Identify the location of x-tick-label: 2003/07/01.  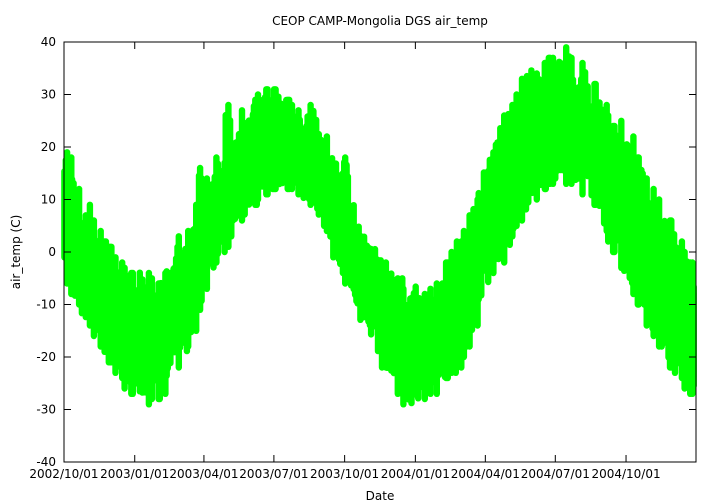
(273, 474).